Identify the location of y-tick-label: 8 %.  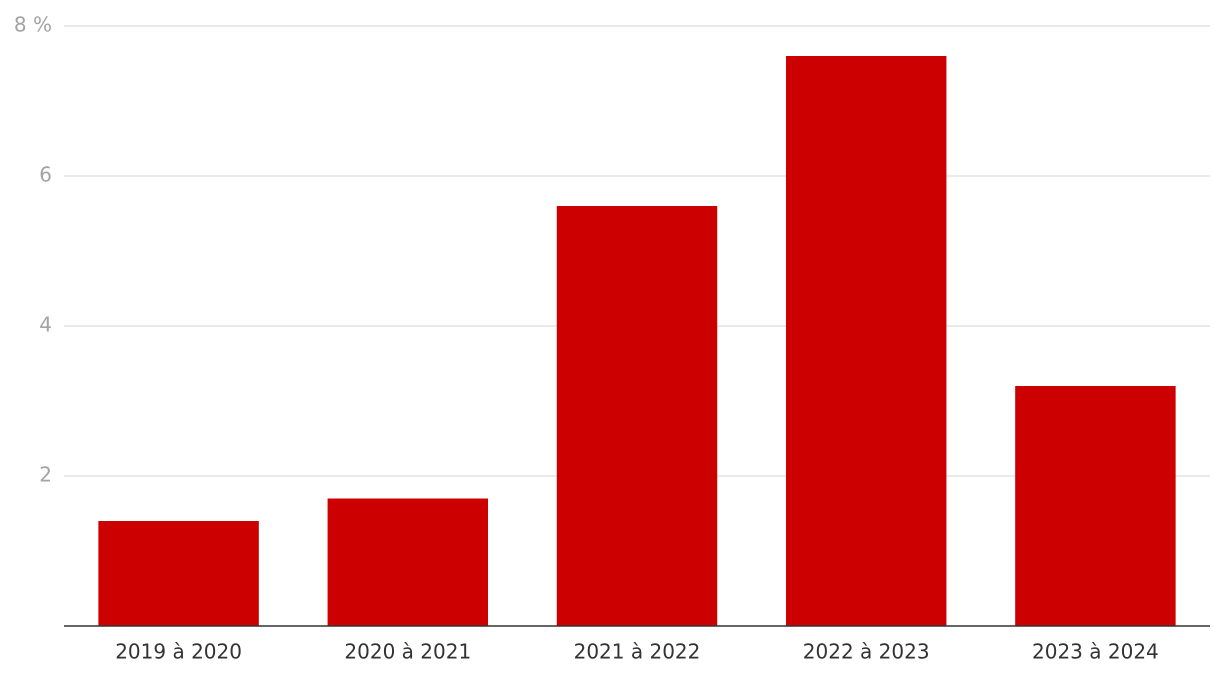
(33, 25).